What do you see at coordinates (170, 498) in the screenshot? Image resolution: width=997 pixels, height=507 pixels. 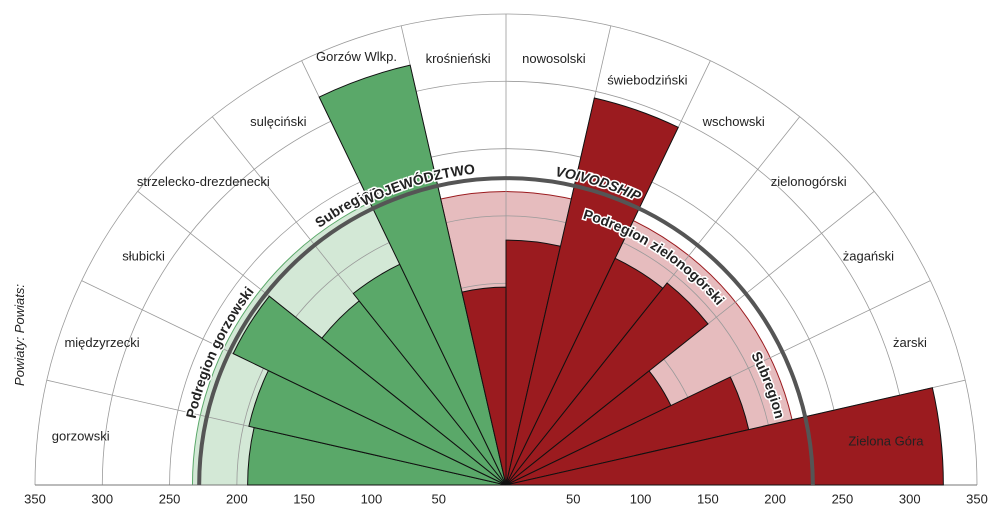 I see `tick-label-left: 250` at bounding box center [170, 498].